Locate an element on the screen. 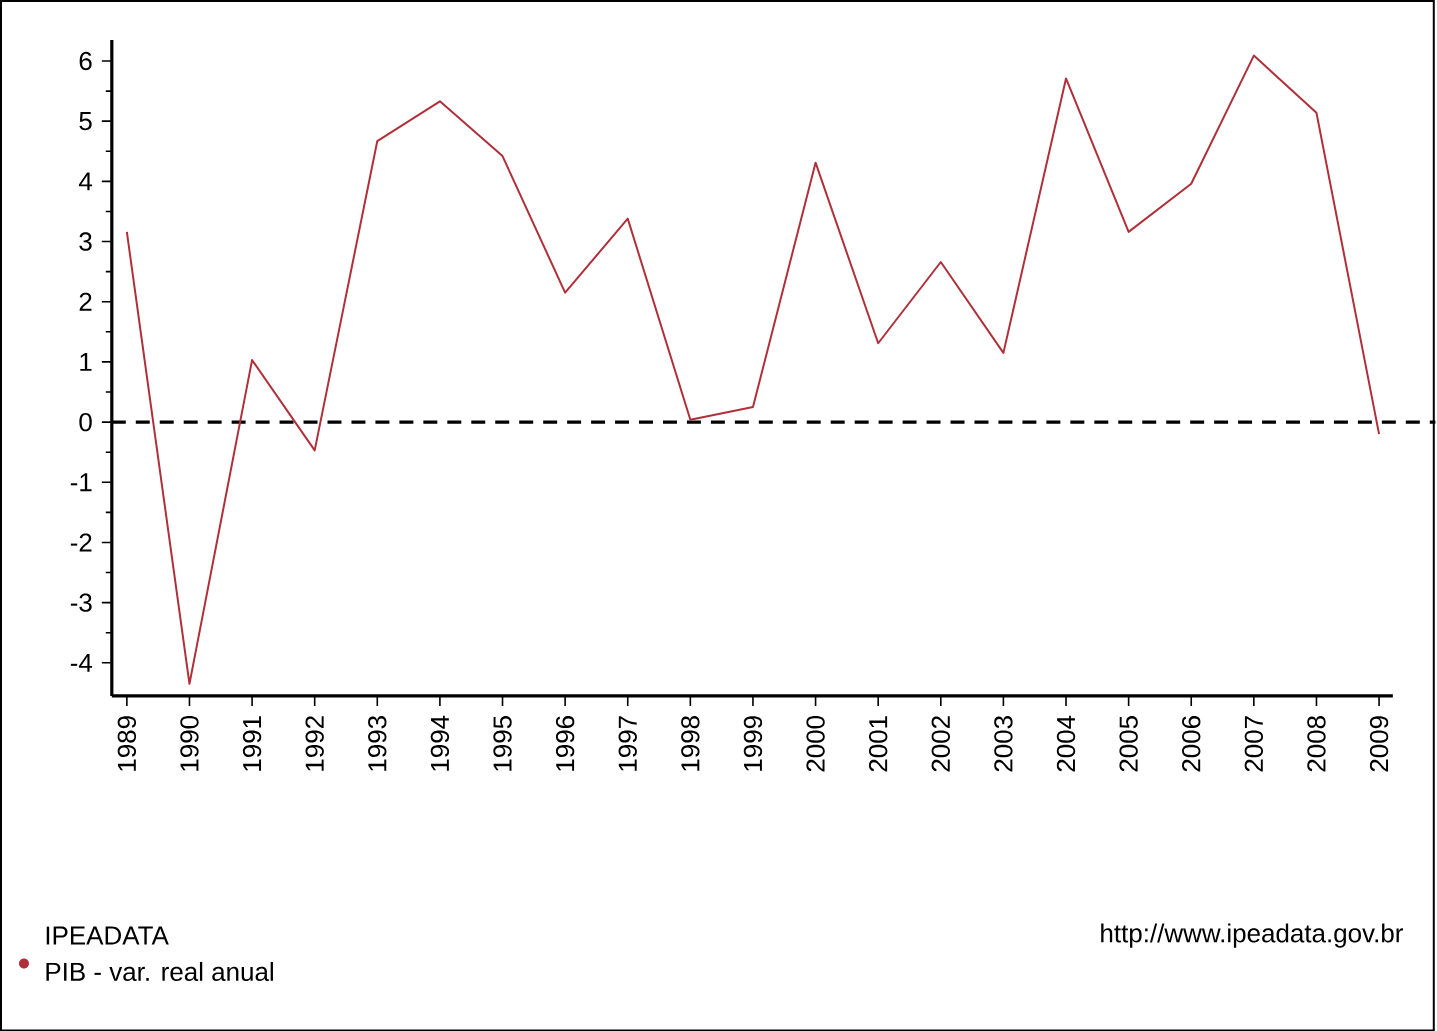  x-tick-label: 1999 is located at coordinates (753, 743).